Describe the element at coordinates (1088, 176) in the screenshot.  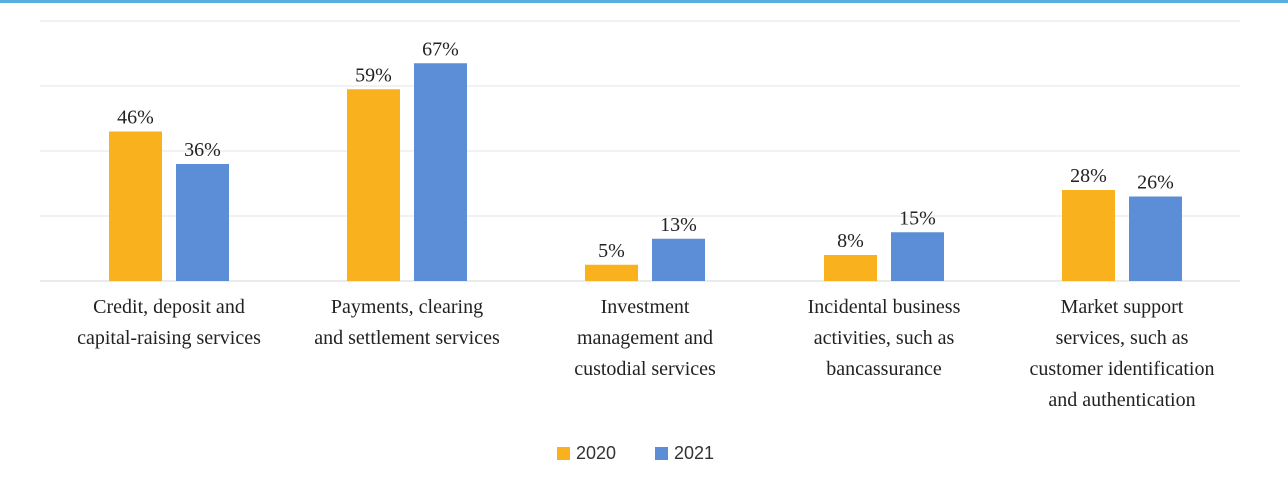
I see `value-label-2020-4: 28%` at that location.